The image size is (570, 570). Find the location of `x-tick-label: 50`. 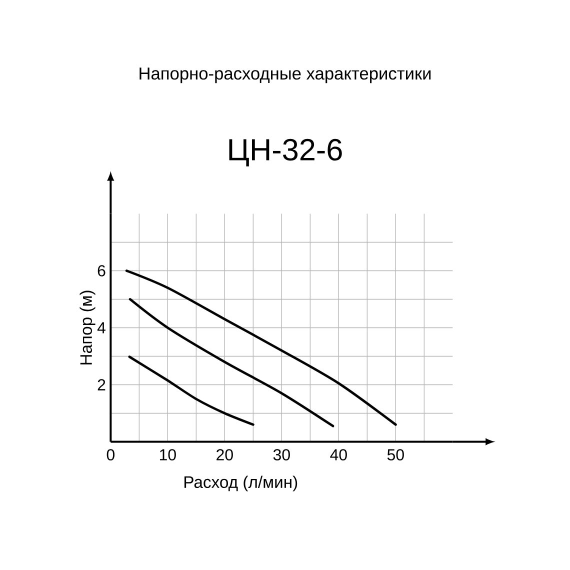

x-tick-label: 50 is located at coordinates (395, 454).